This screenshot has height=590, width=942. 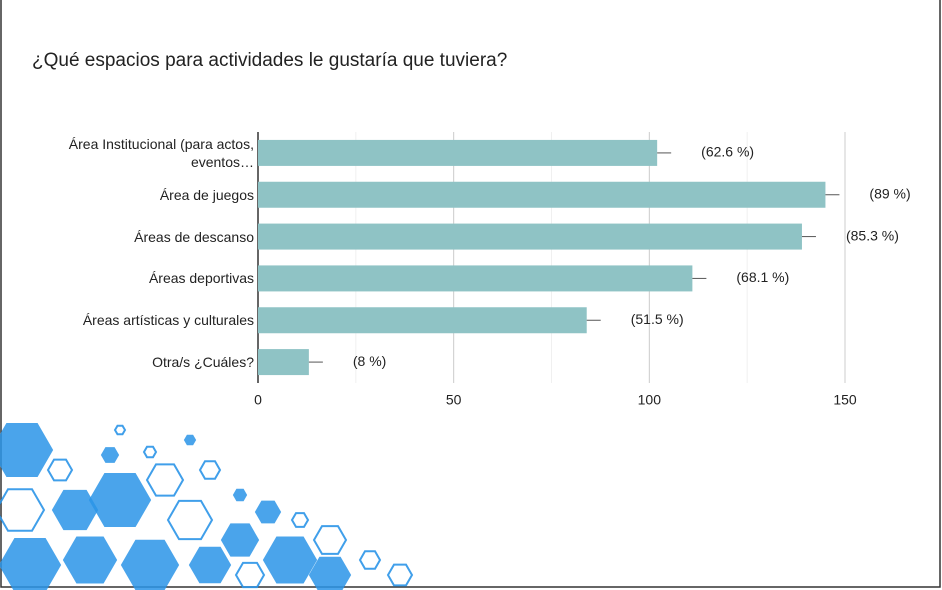 I want to click on value-label: (89 %), so click(x=889, y=193).